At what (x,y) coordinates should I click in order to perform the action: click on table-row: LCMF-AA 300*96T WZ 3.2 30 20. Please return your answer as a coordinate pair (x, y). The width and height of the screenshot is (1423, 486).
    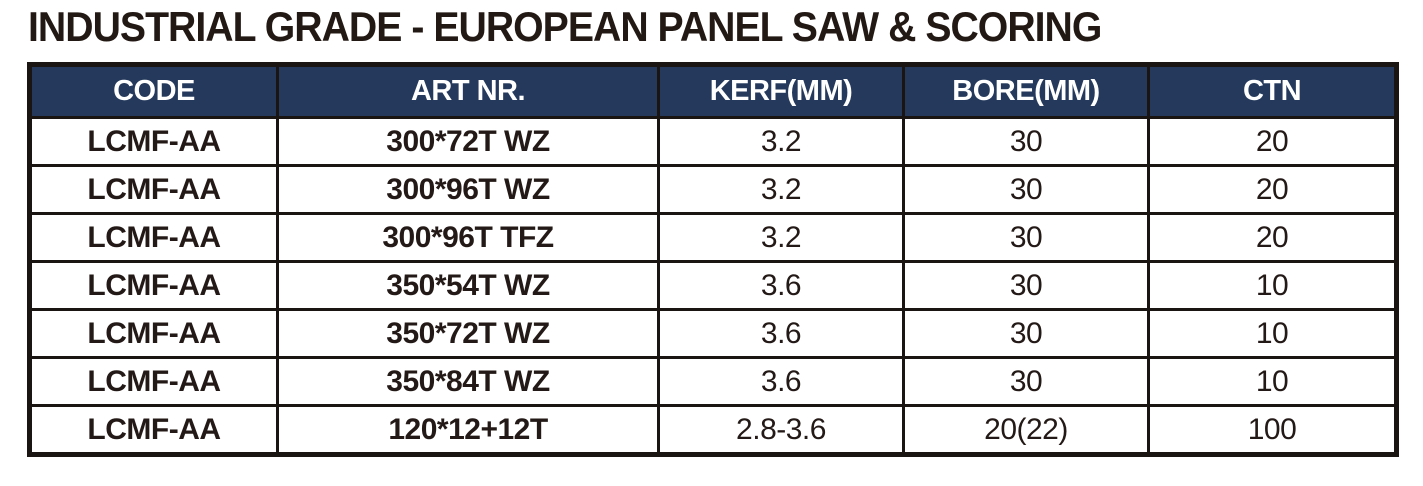
    Looking at the image, I should click on (713, 189).